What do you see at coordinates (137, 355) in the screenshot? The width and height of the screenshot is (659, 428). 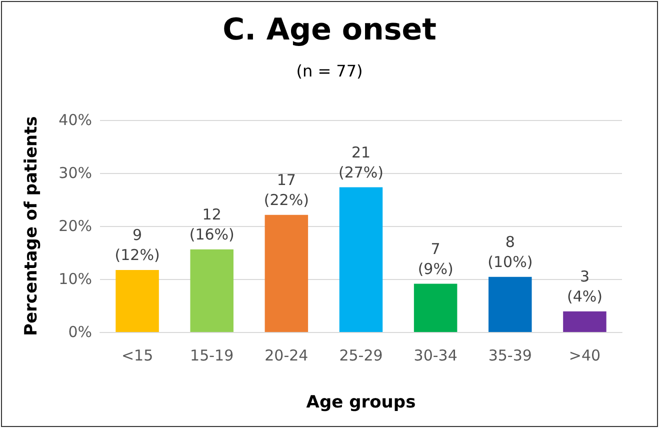 I see `x-tick-label: <15` at bounding box center [137, 355].